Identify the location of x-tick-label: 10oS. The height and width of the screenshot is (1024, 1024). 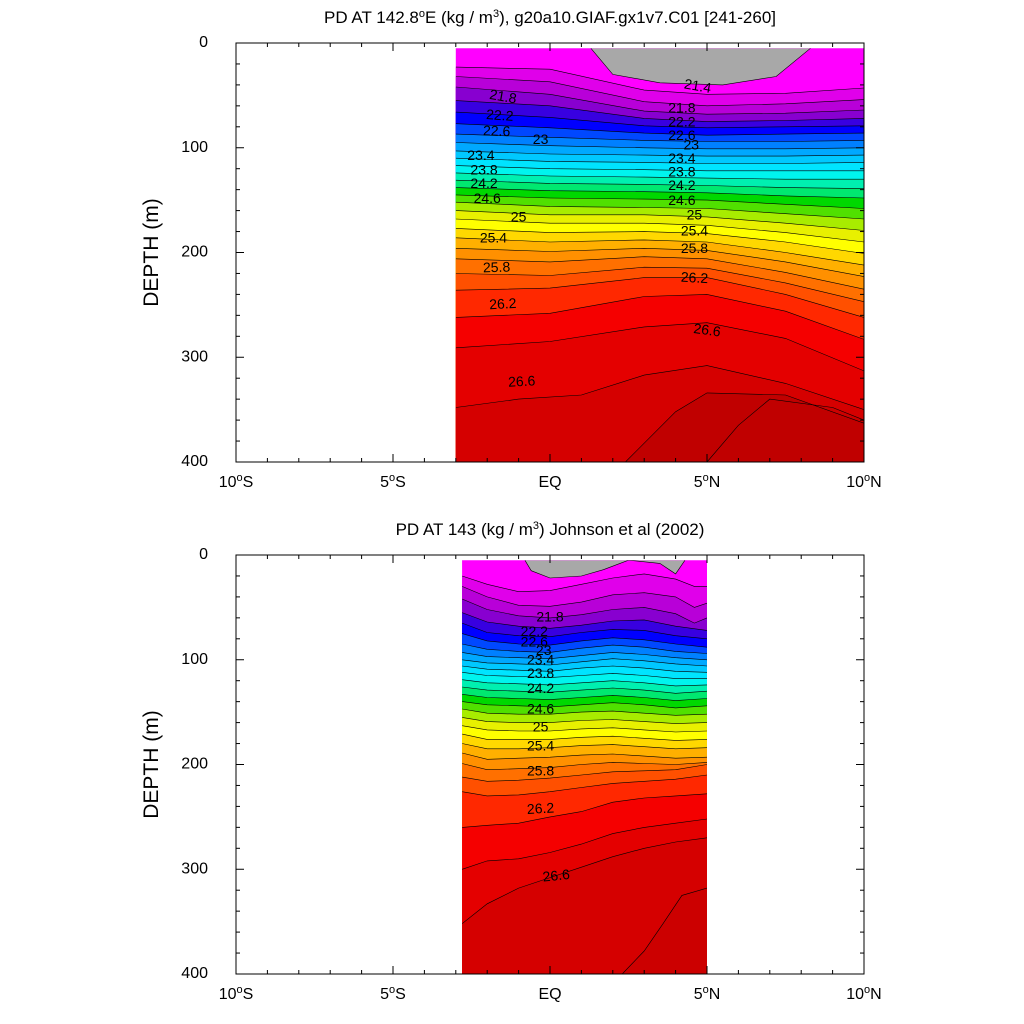
(236, 481).